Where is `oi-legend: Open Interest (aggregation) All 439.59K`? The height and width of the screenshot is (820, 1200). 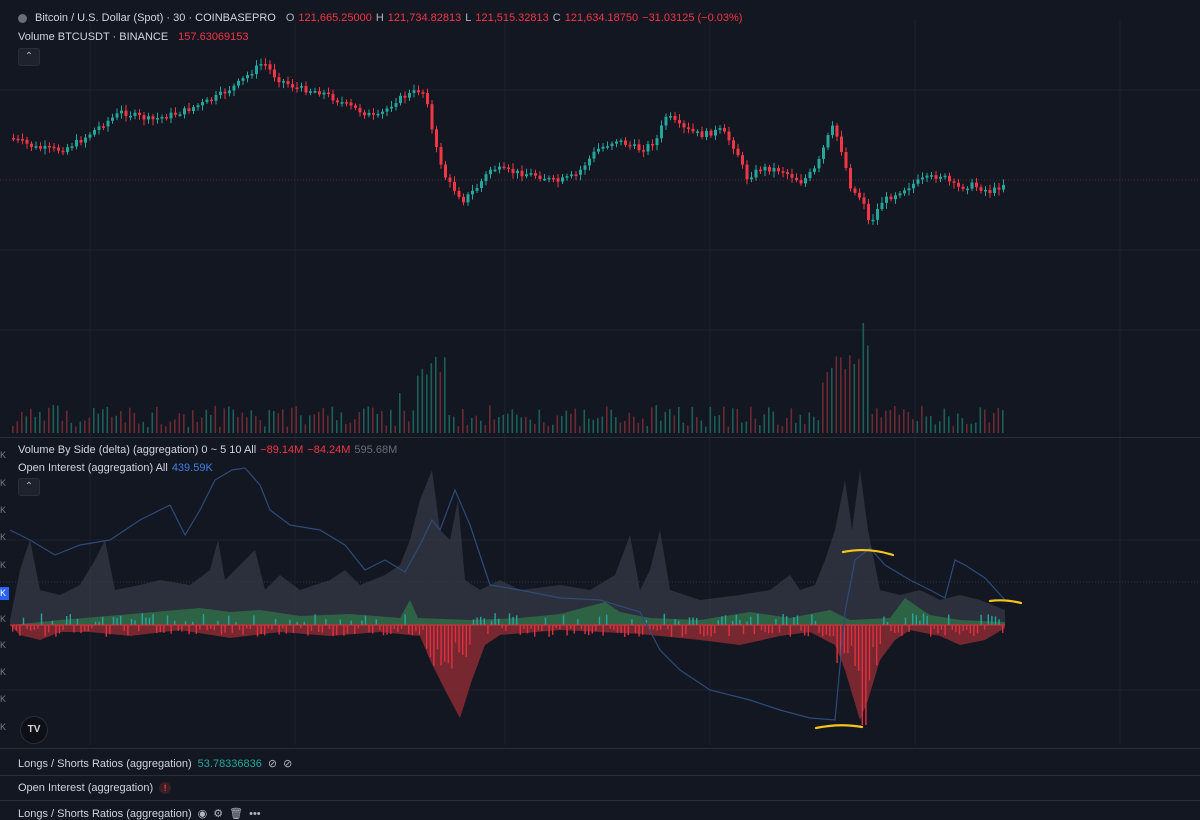 oi-legend: Open Interest (aggregation) All 439.59K is located at coordinates (115, 468).